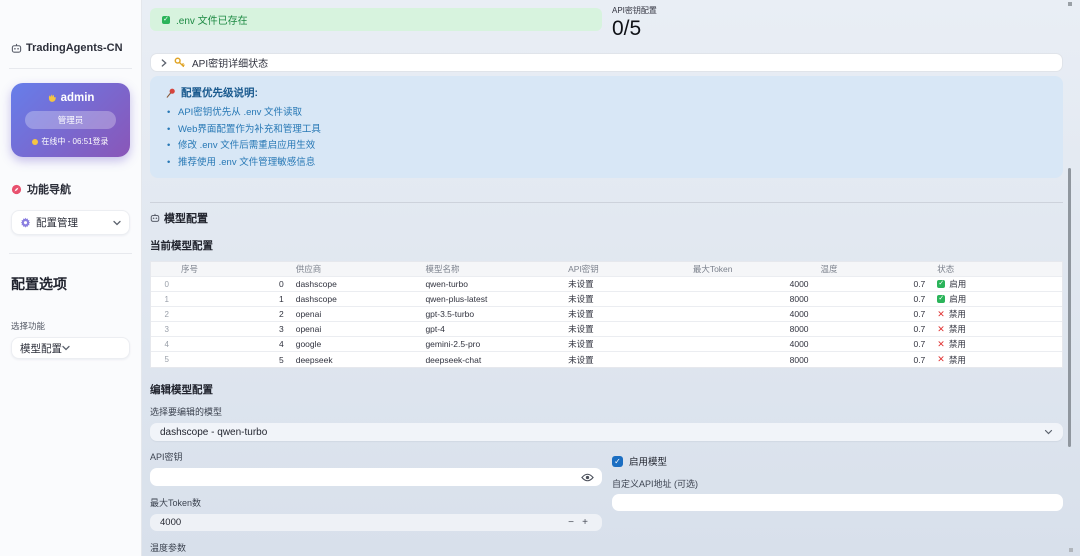  Describe the element at coordinates (655, 484) in the screenshot. I see `custom-api-label: 自定义API地址 (可选)` at that location.